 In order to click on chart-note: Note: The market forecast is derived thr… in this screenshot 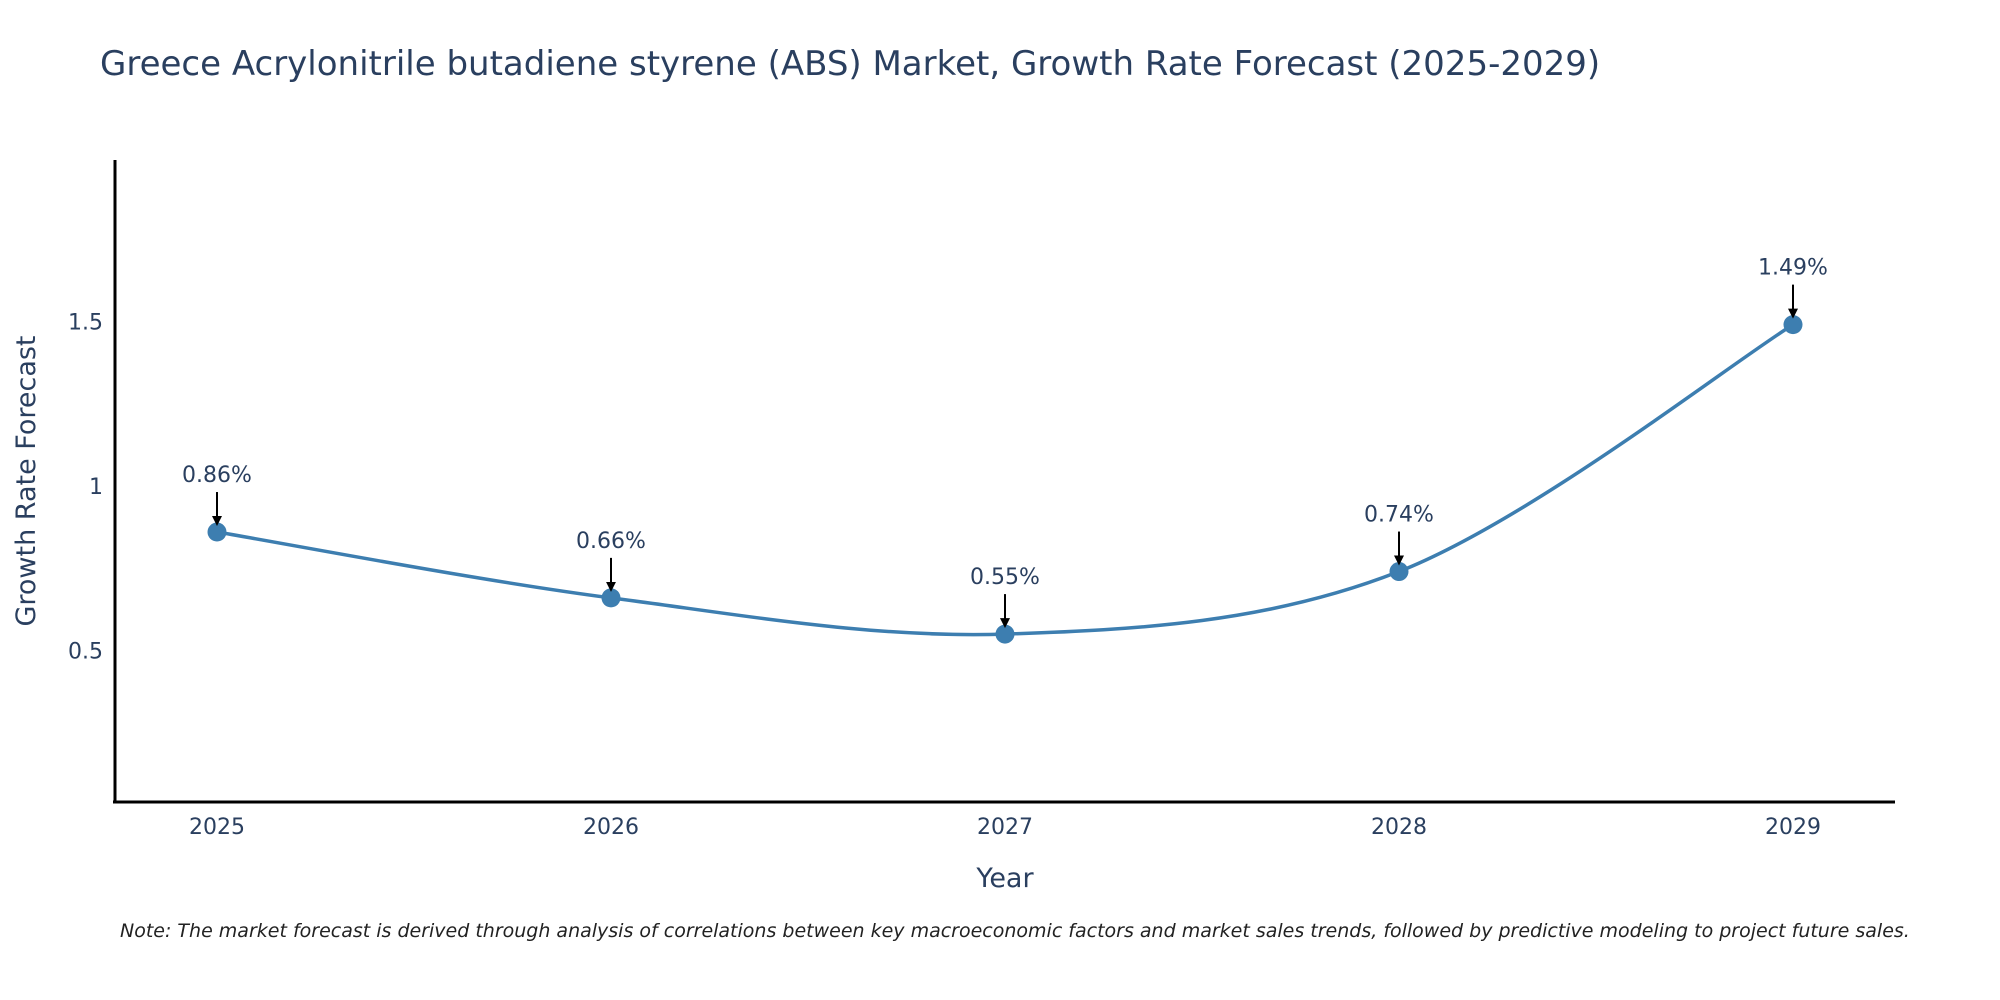, I will do `click(1015, 931)`.